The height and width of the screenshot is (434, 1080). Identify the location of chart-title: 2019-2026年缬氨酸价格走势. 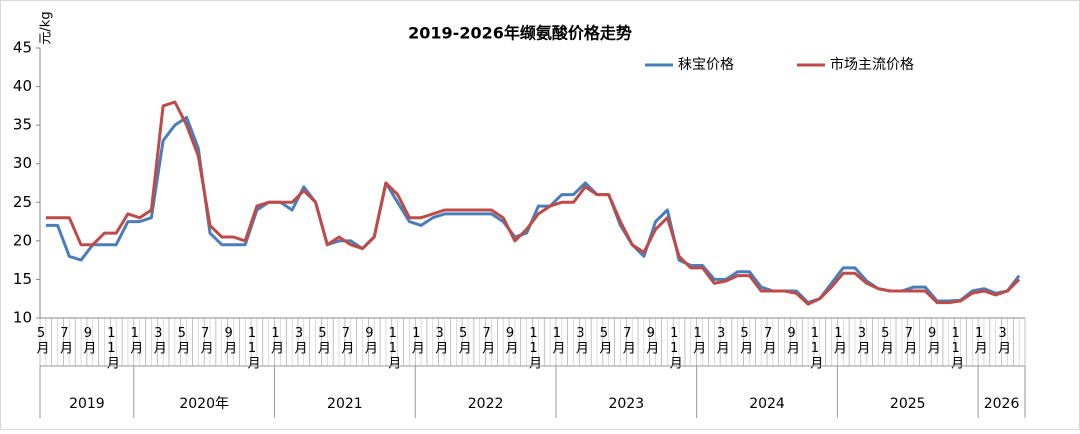
(520, 33).